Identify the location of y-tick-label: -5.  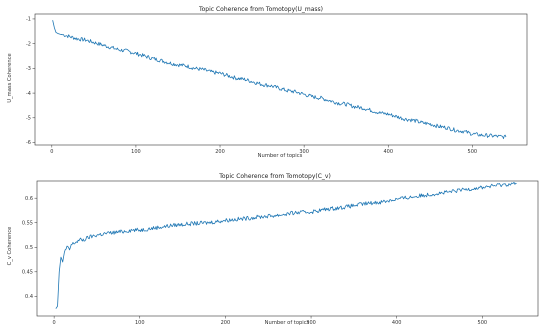
(28, 119).